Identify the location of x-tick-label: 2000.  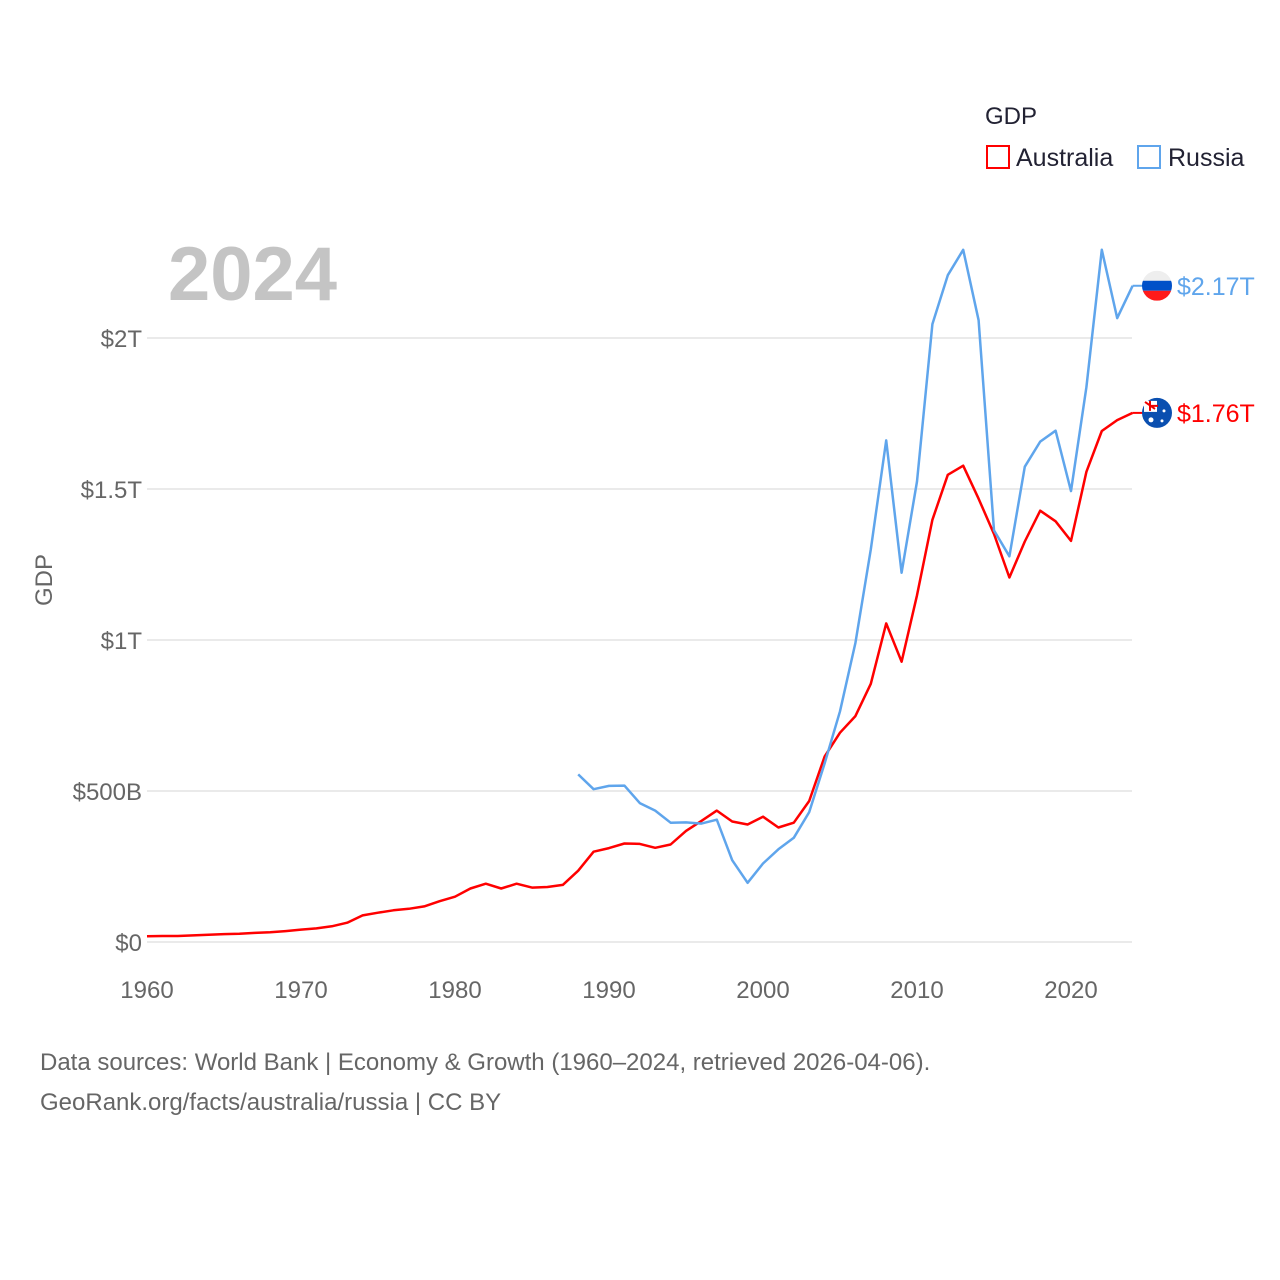
(762, 990).